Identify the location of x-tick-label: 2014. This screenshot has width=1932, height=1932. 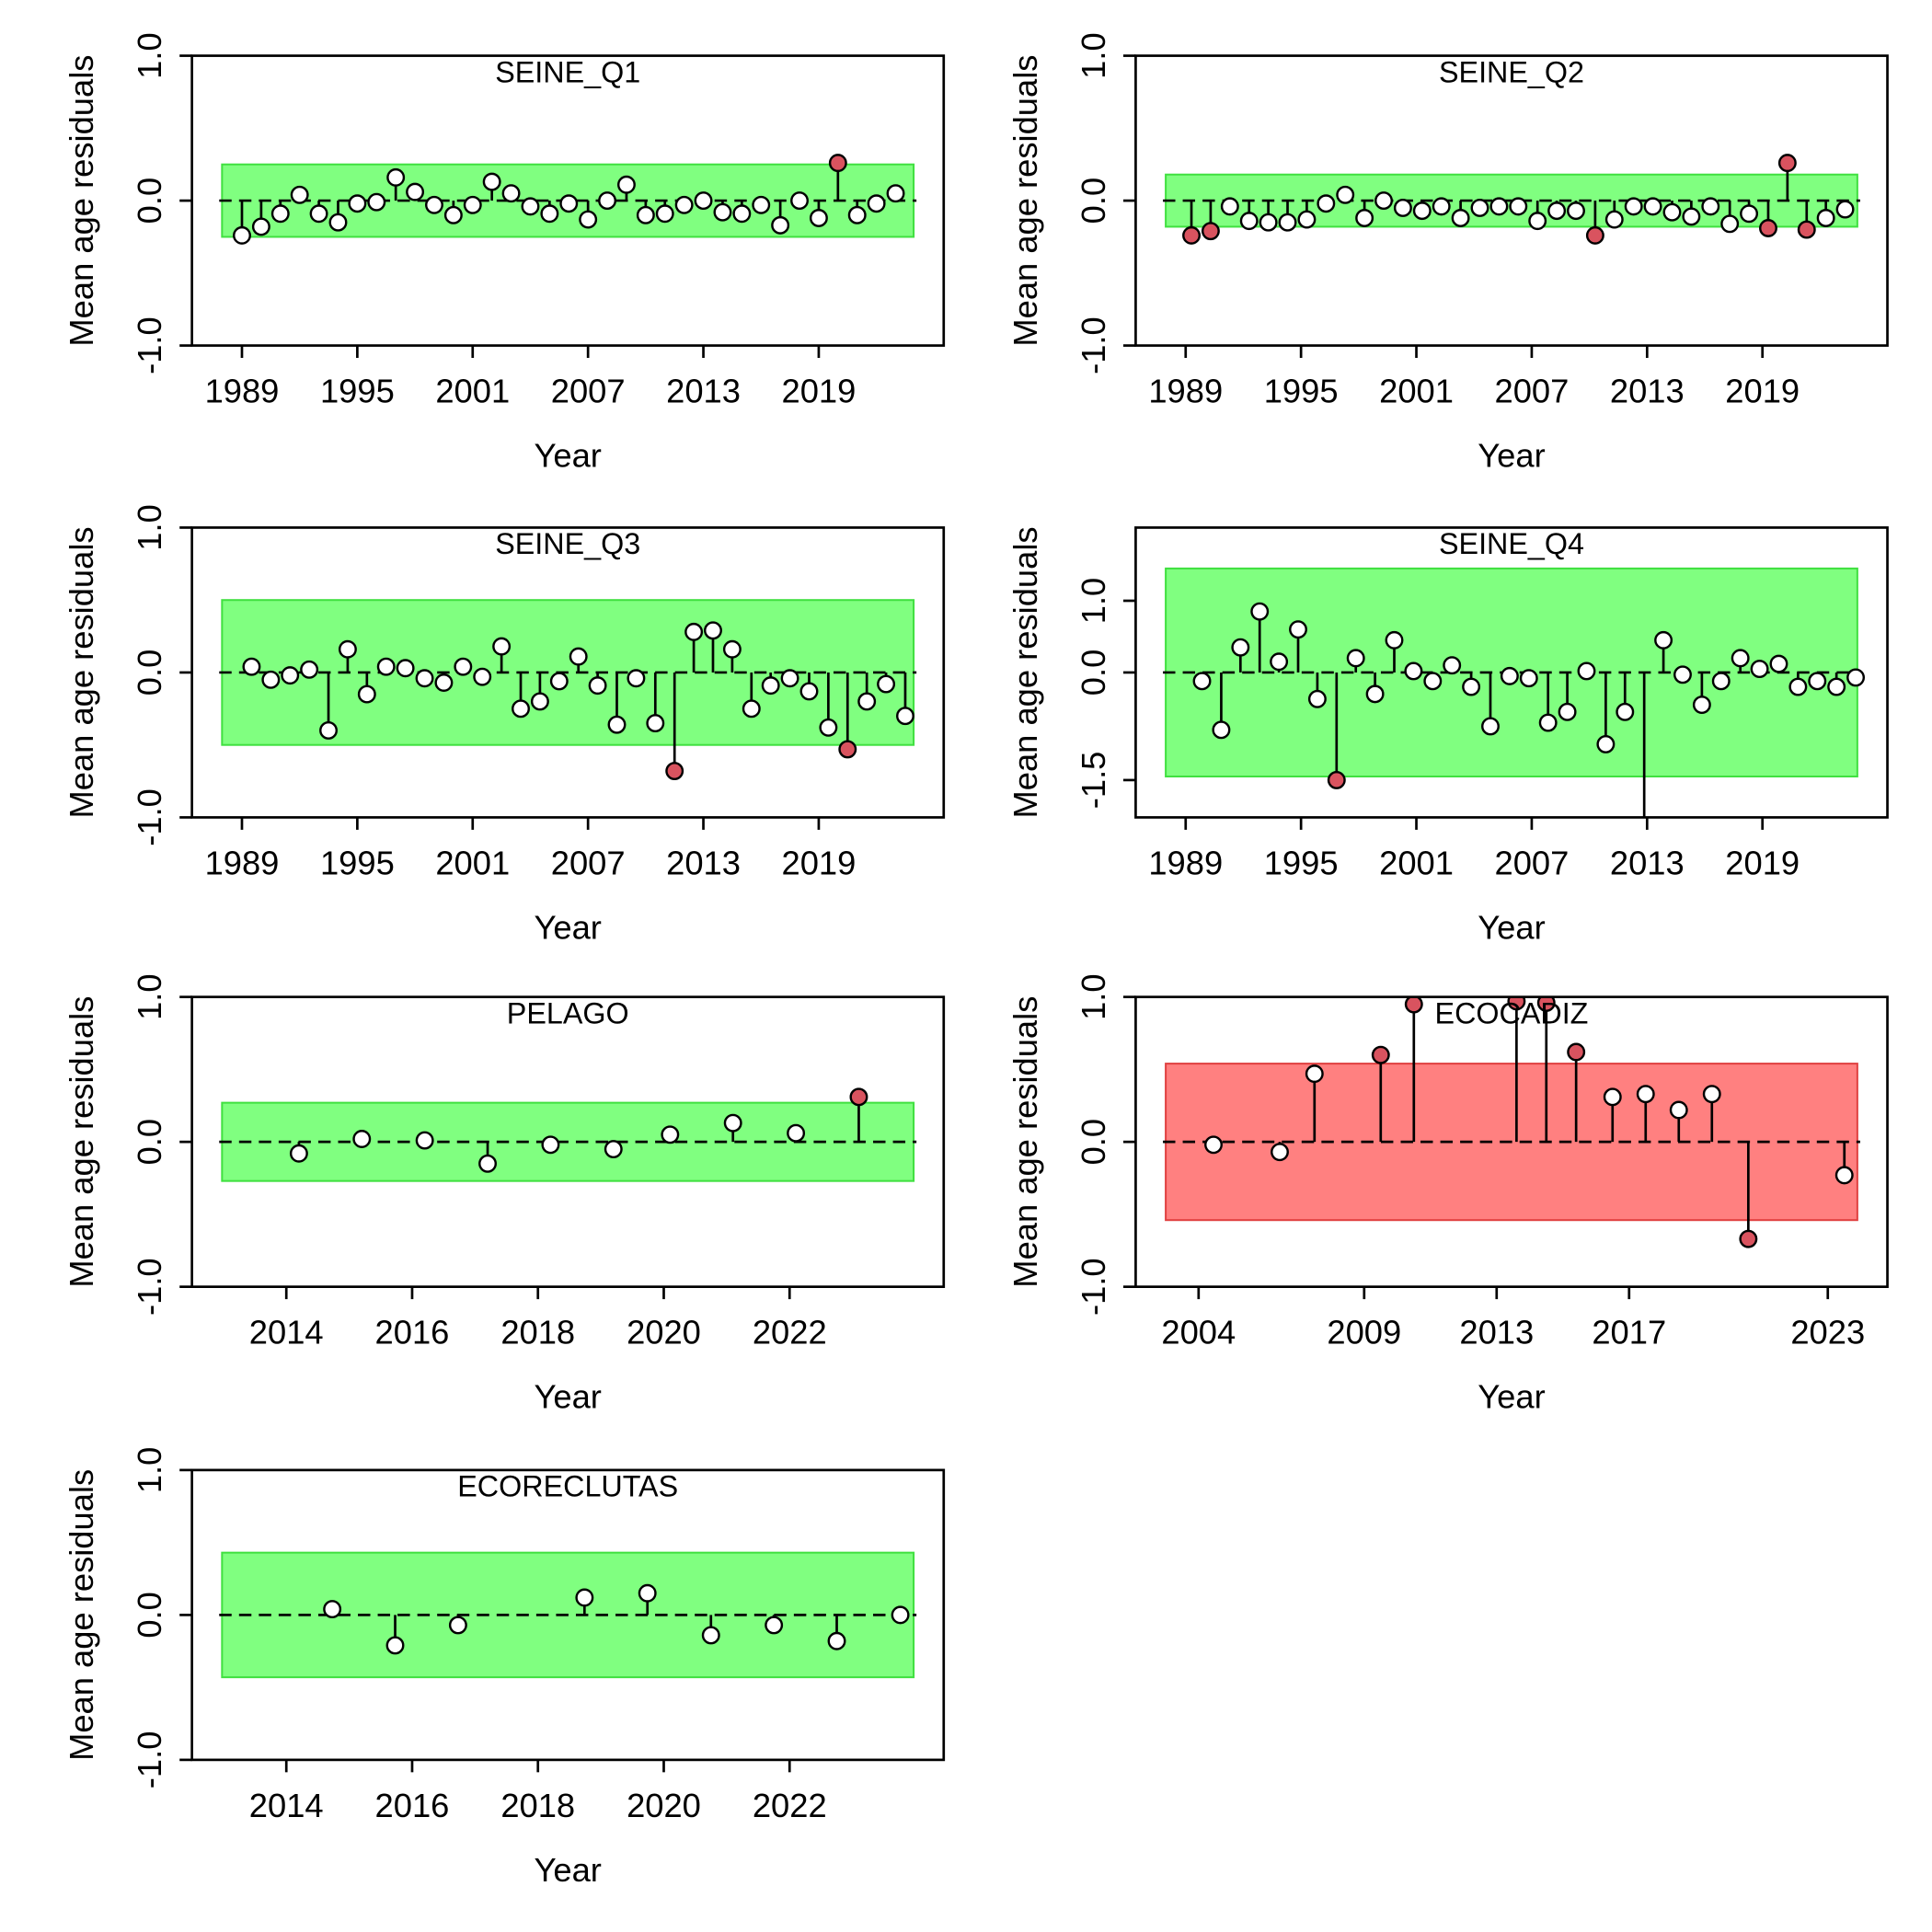
(286, 1805).